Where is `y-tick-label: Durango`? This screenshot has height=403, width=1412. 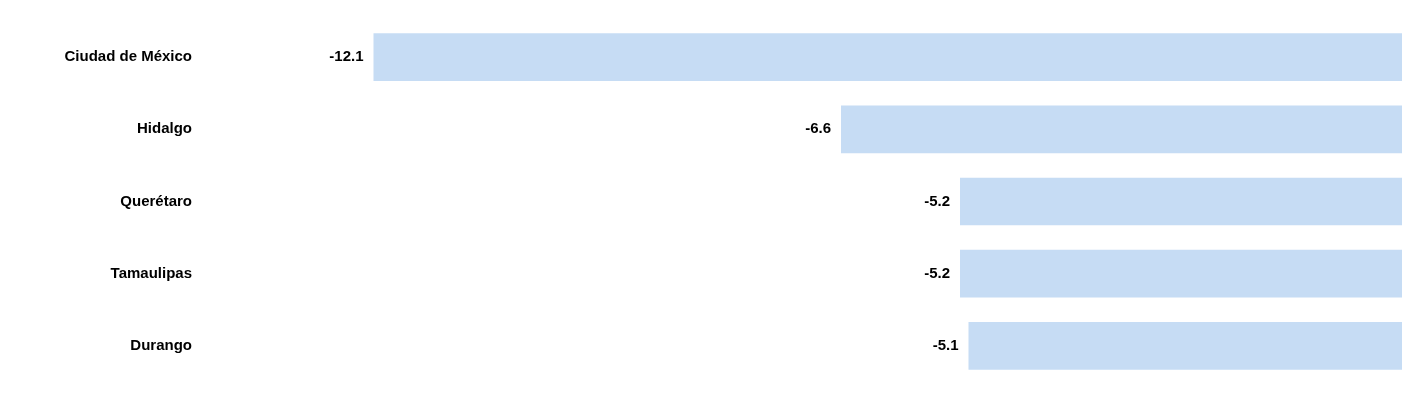 y-tick-label: Durango is located at coordinates (161, 345).